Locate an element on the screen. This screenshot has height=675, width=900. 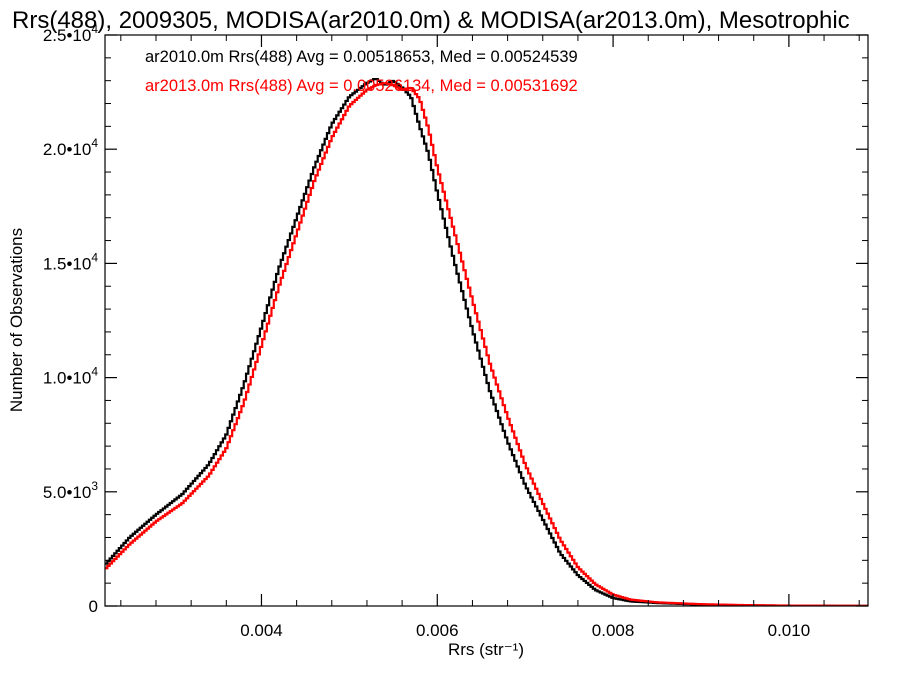
x-tick-label: 0.004 is located at coordinates (261, 630).